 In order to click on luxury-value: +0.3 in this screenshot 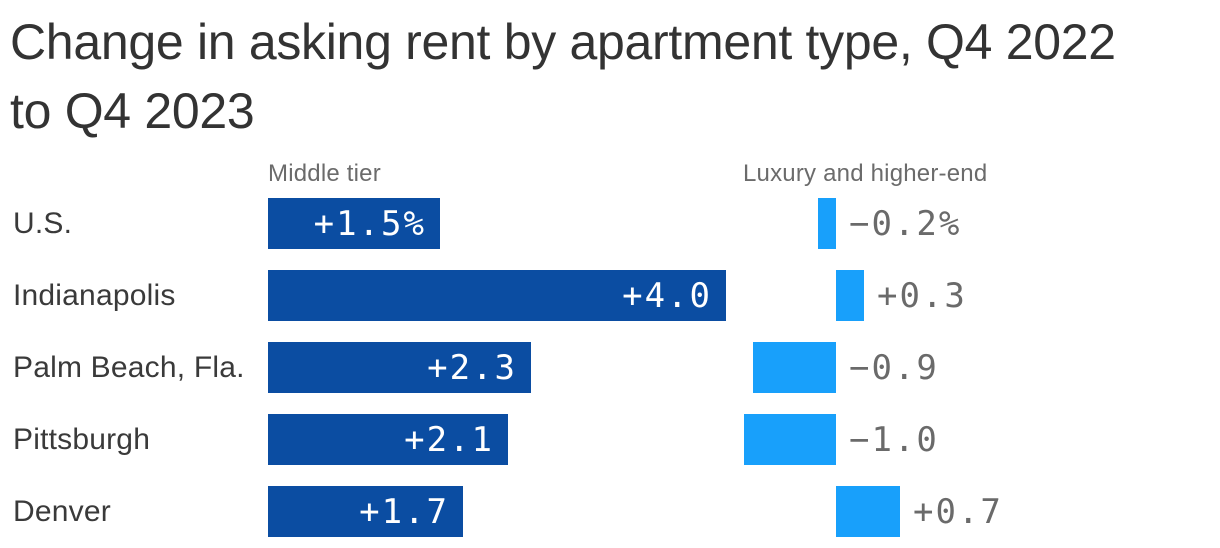, I will do `click(922, 295)`.